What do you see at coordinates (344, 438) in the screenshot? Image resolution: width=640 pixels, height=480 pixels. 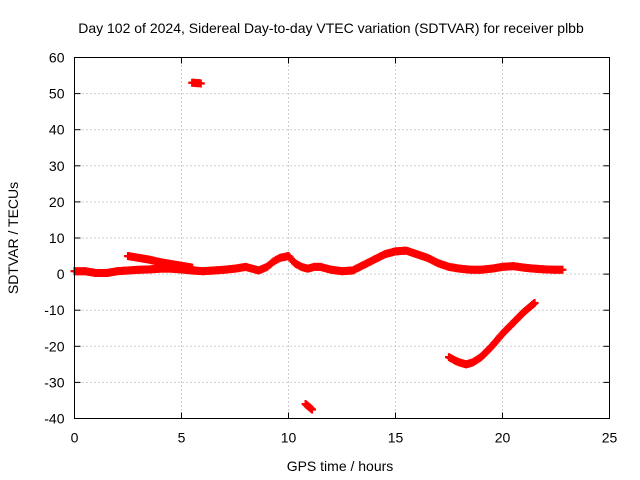 I see `x-tick-labels: 0 5 10 15 20 25` at bounding box center [344, 438].